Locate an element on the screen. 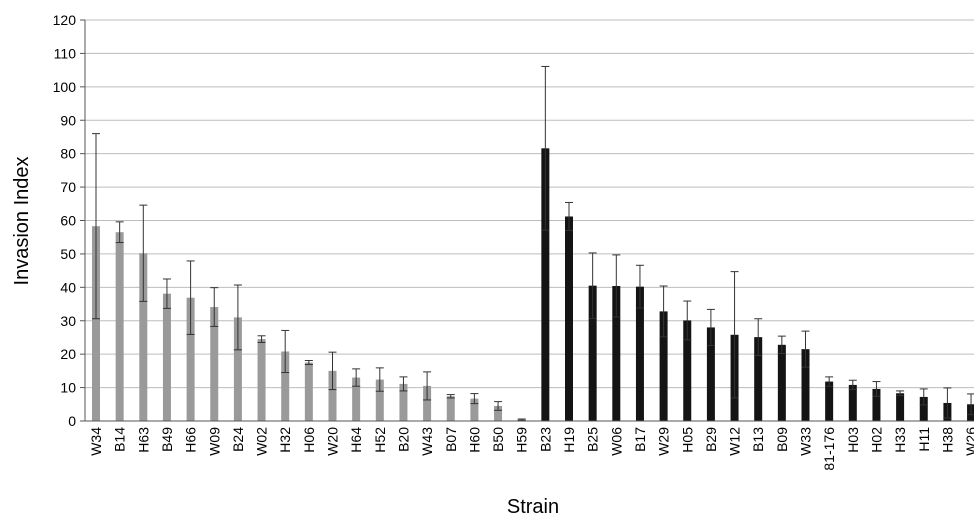 This screenshot has height=517, width=974. x-tick-label-W02: W02 is located at coordinates (262, 441).